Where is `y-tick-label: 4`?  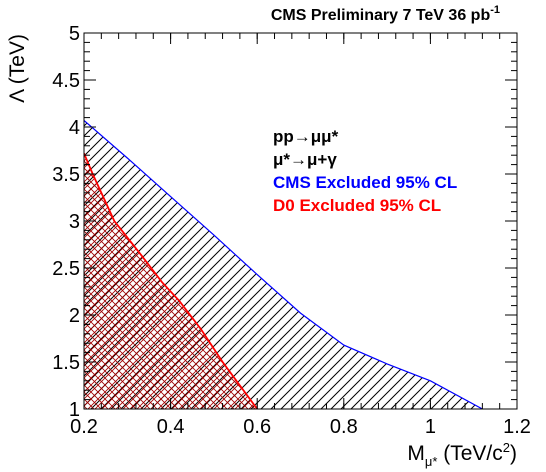
y-tick-label: 4 is located at coordinates (74, 128).